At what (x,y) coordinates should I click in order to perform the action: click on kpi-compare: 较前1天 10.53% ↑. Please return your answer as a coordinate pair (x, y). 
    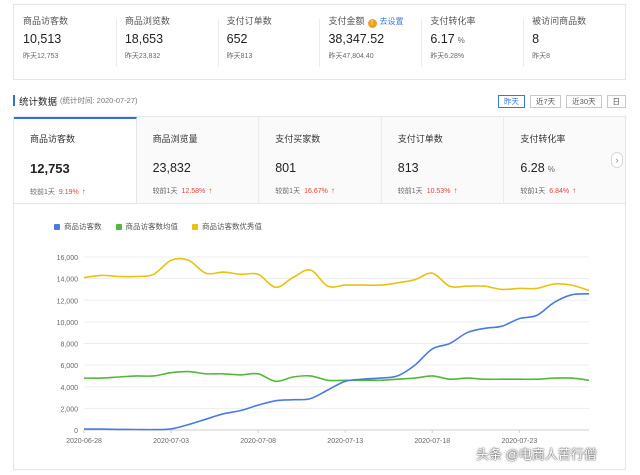
    Looking at the image, I should click on (427, 190).